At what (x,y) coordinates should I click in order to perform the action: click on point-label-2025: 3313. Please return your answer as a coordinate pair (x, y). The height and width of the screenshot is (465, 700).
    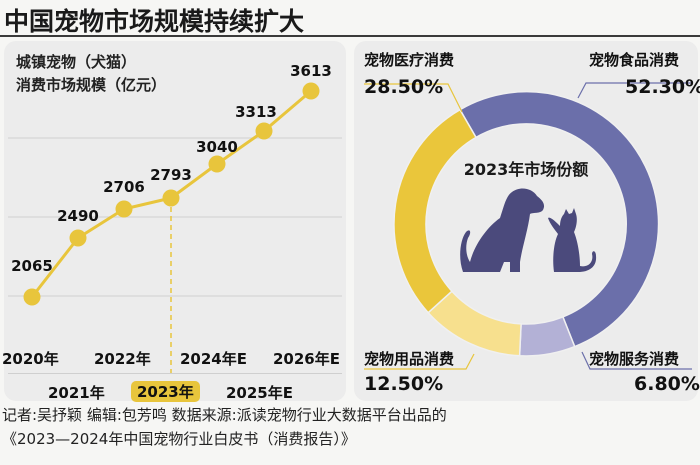
    Looking at the image, I should click on (256, 112).